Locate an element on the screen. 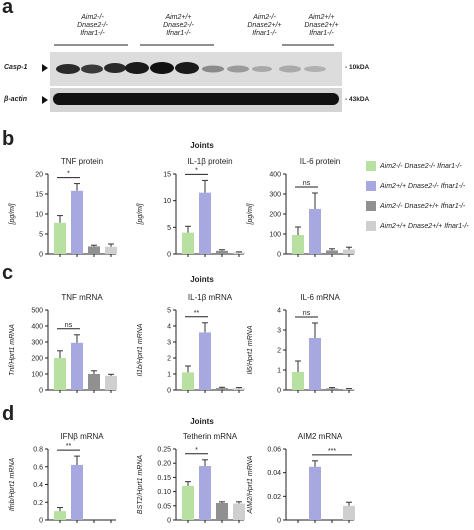 Image resolution: width=474 pixels, height=530 pixels. y-axis-label: Il6/Hprt1 mRNA is located at coordinates (250, 349).